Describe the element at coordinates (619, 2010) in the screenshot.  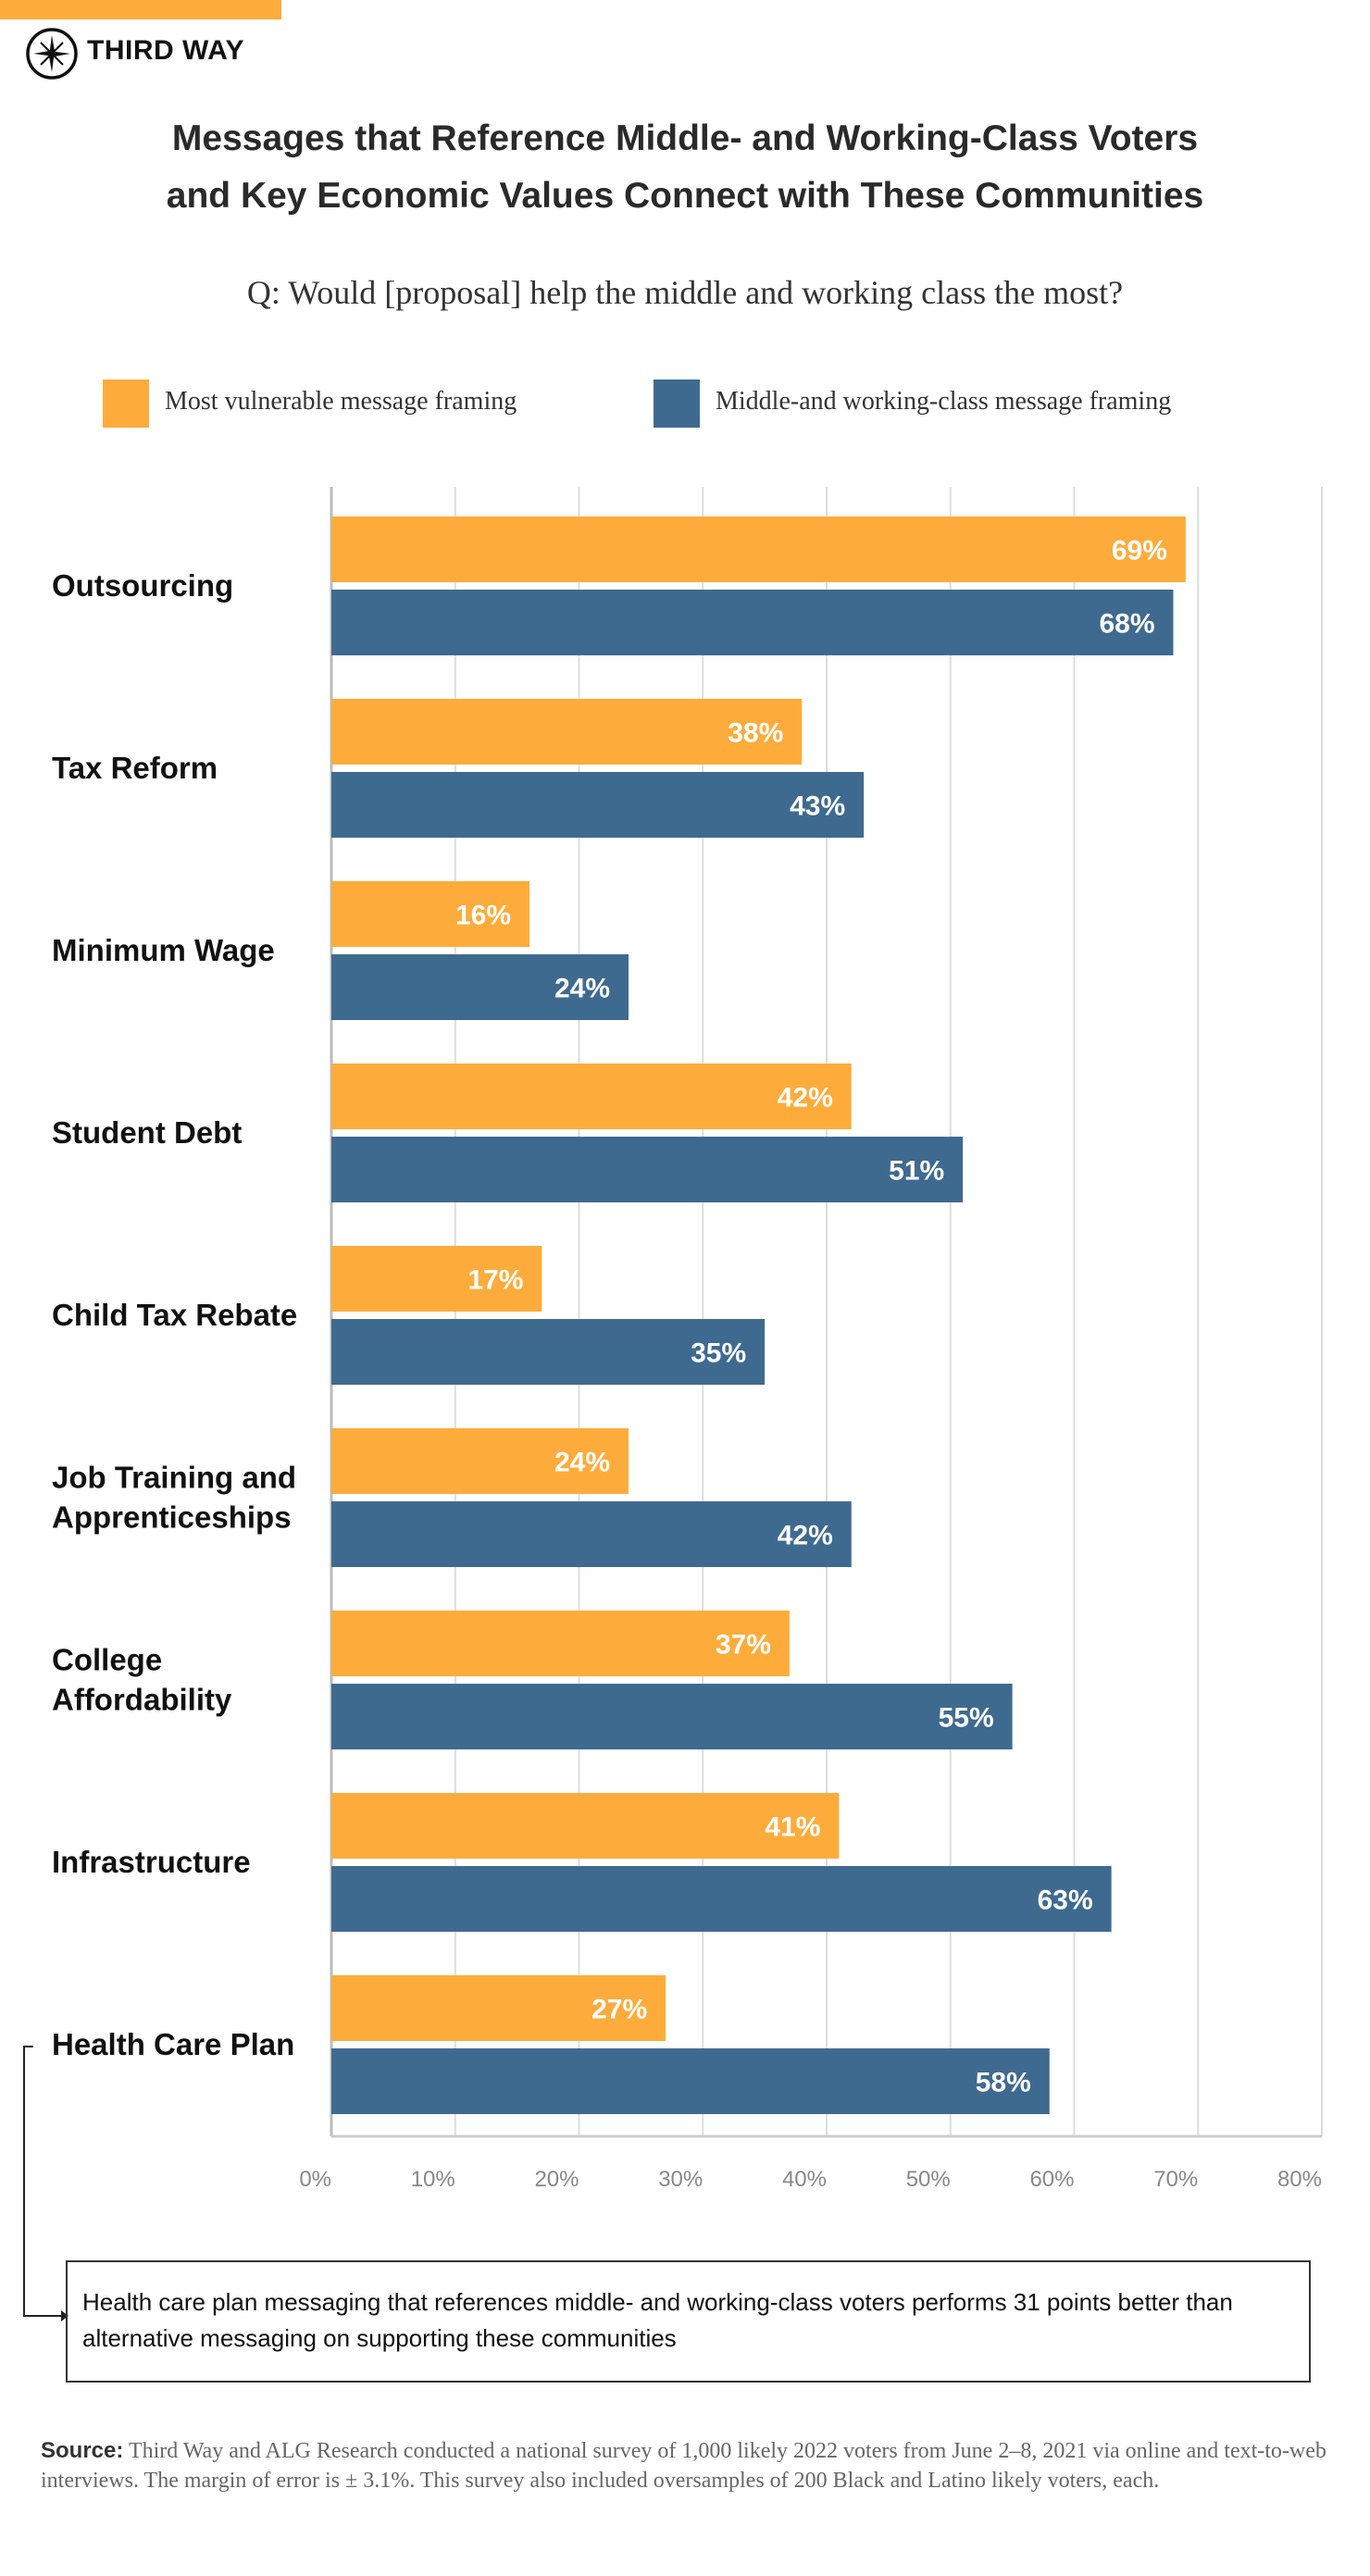
I see `bar-value-label: 27%` at that location.